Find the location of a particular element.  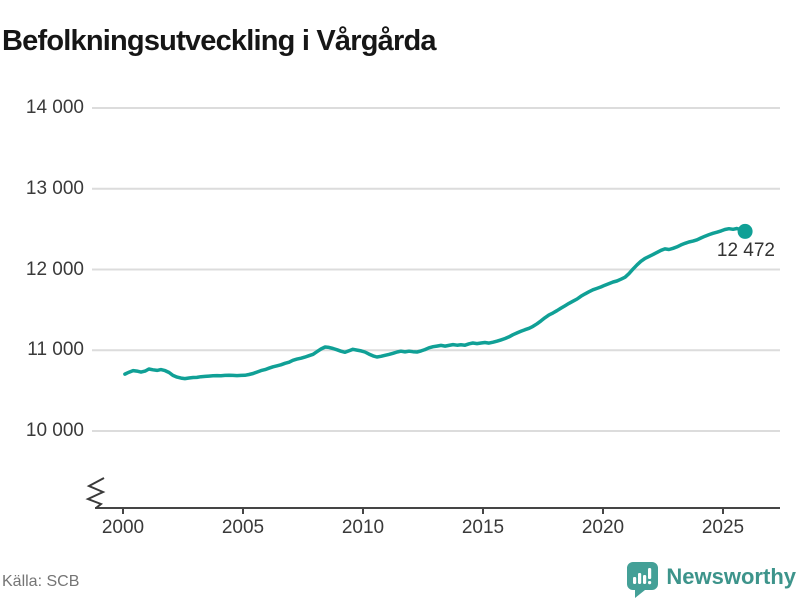

axis-break-icon is located at coordinates (95, 493).